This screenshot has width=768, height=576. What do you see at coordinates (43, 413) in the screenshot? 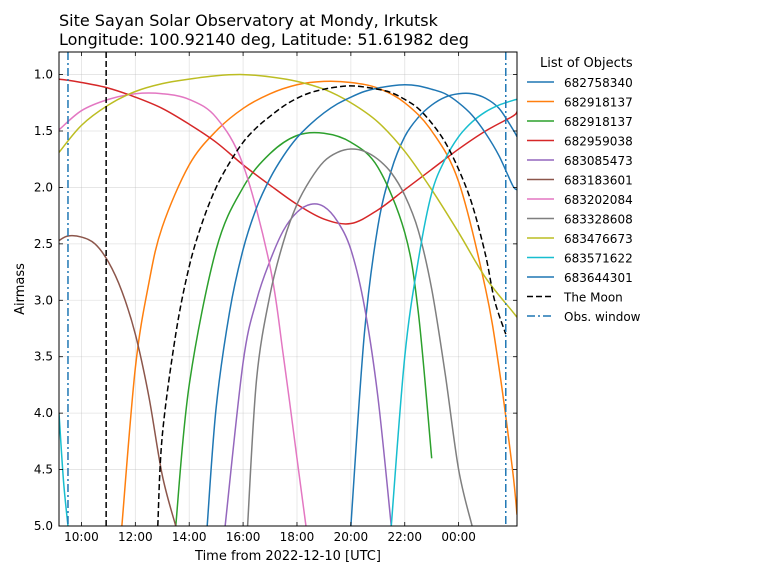
I see `y-tick-label: 4.0` at bounding box center [43, 413].